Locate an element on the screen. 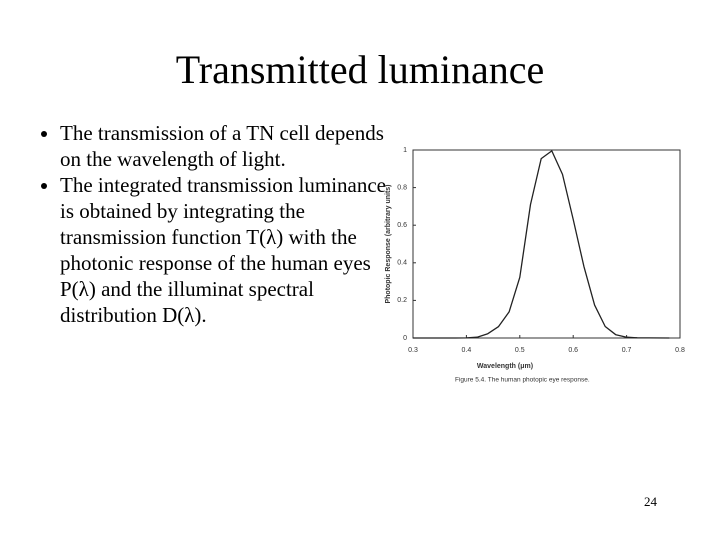  x-axis-label: Wavelength (μm) is located at coordinates (505, 366).